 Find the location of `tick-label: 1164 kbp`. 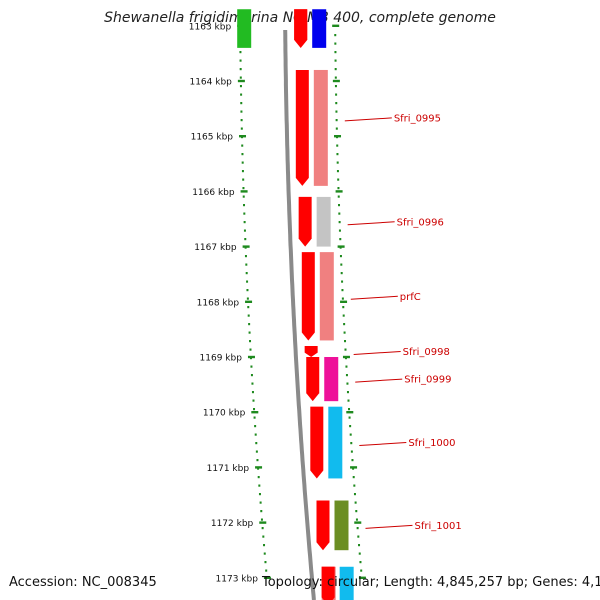

tick-label: 1164 kbp is located at coordinates (210, 83).